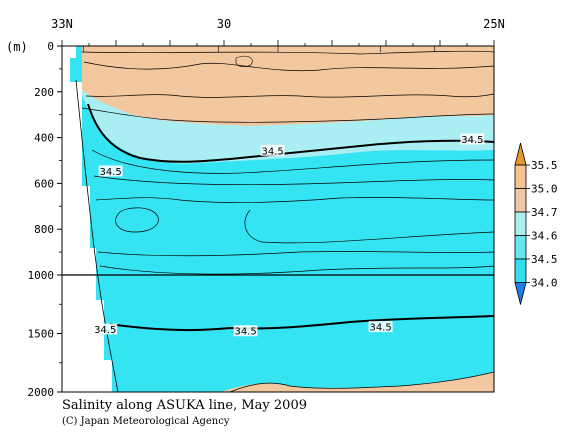  Describe the element at coordinates (224, 24) in the screenshot. I see `x-tick-label: 30` at that location.